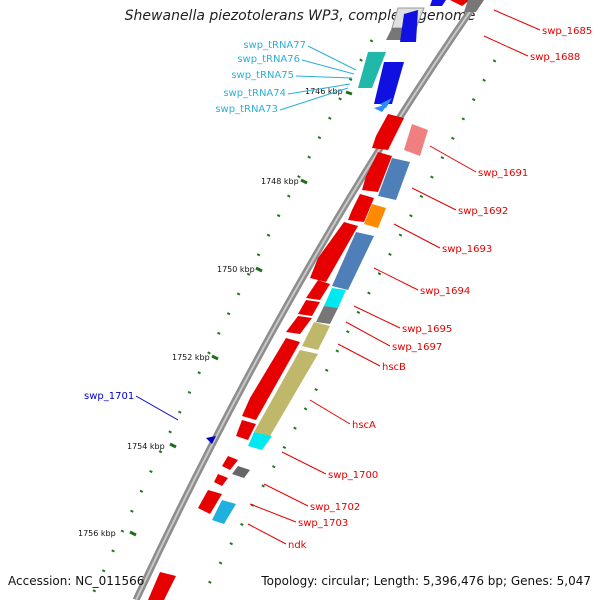 The width and height of the screenshot is (600, 600). I want to click on gene-hscb-olive, so click(316, 336).